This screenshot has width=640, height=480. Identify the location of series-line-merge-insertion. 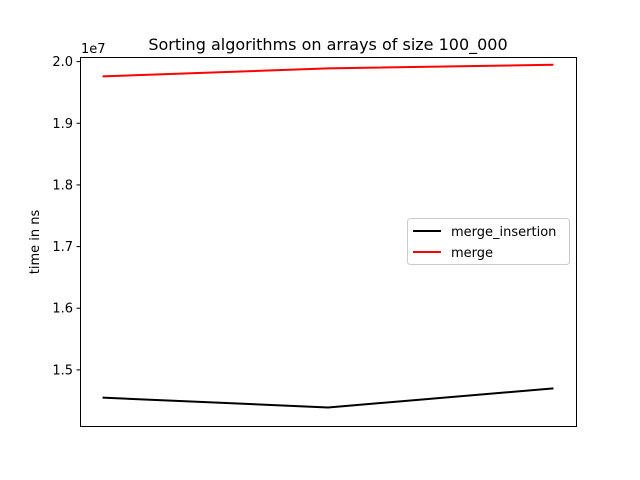
(328, 398).